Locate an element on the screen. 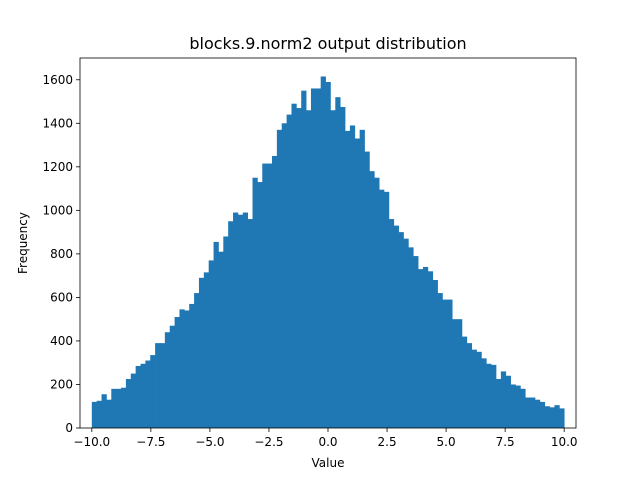 The width and height of the screenshot is (640, 480). x-tick-label: −2.5 is located at coordinates (268, 442).